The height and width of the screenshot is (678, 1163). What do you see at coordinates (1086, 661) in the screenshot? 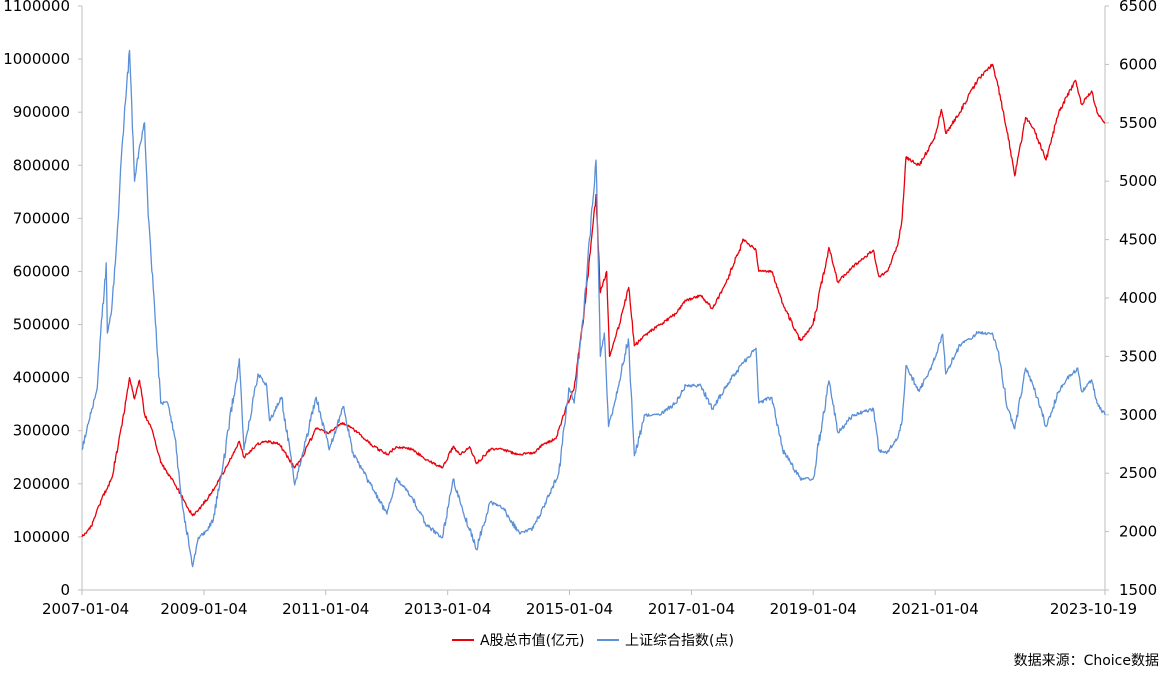
I see `data-source-note: 数据来源：Choice数据` at bounding box center [1086, 661].